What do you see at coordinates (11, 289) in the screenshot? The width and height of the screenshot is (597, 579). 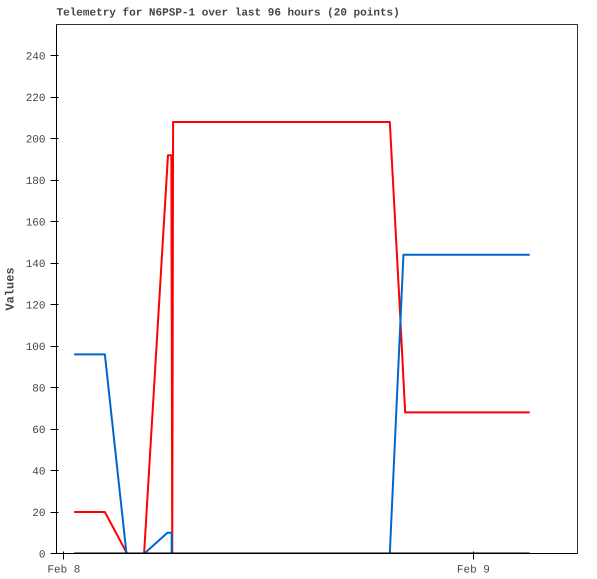 I see `y-axis-title: Values` at bounding box center [11, 289].